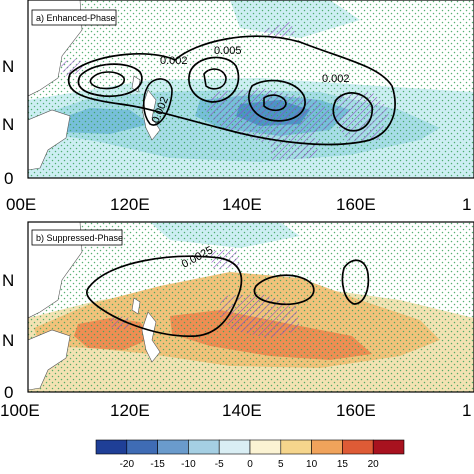  Describe the element at coordinates (312, 464) in the screenshot. I see `colorbar-label: 10` at that location.